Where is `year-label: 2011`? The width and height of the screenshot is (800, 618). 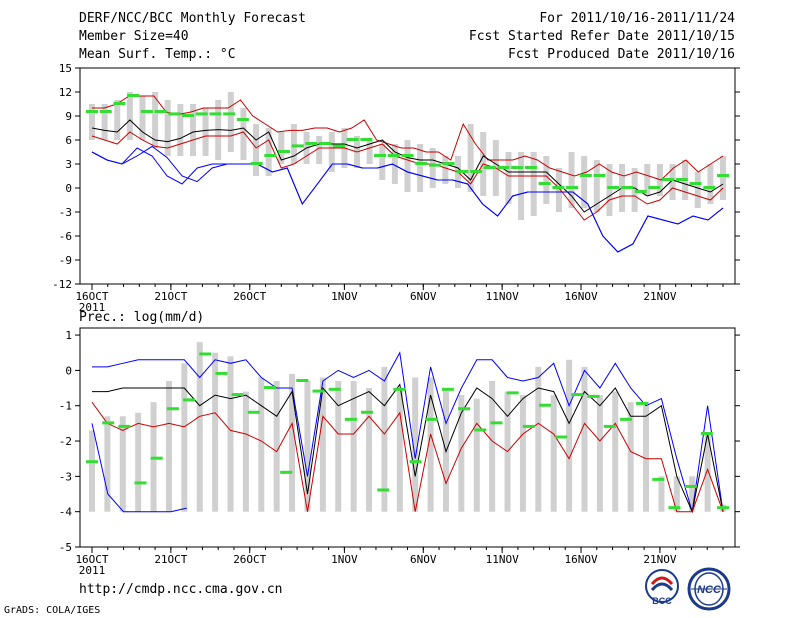
year-label: 2011 is located at coordinates (92, 570).